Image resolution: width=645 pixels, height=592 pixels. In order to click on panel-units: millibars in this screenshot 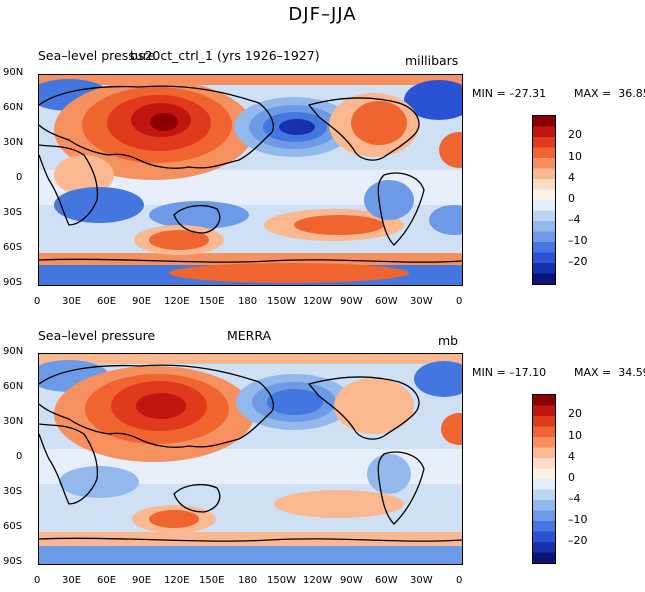, I will do `click(432, 60)`.